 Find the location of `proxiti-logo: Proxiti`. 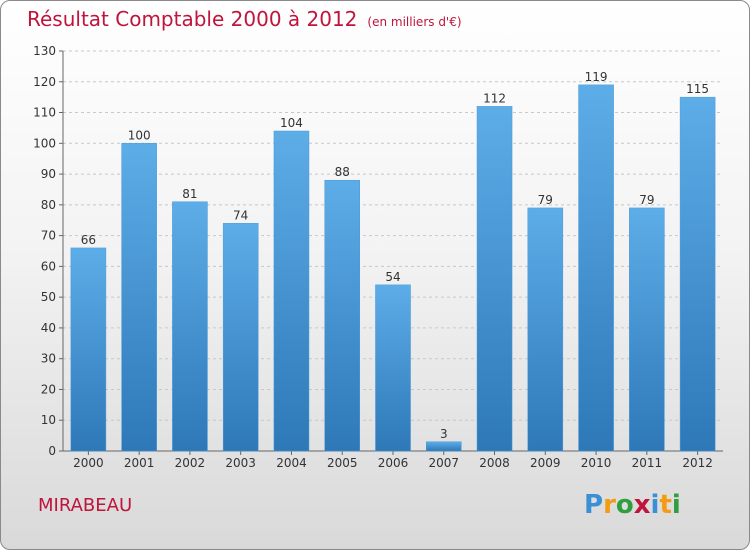

proxiti-logo: Proxiti is located at coordinates (632, 505).